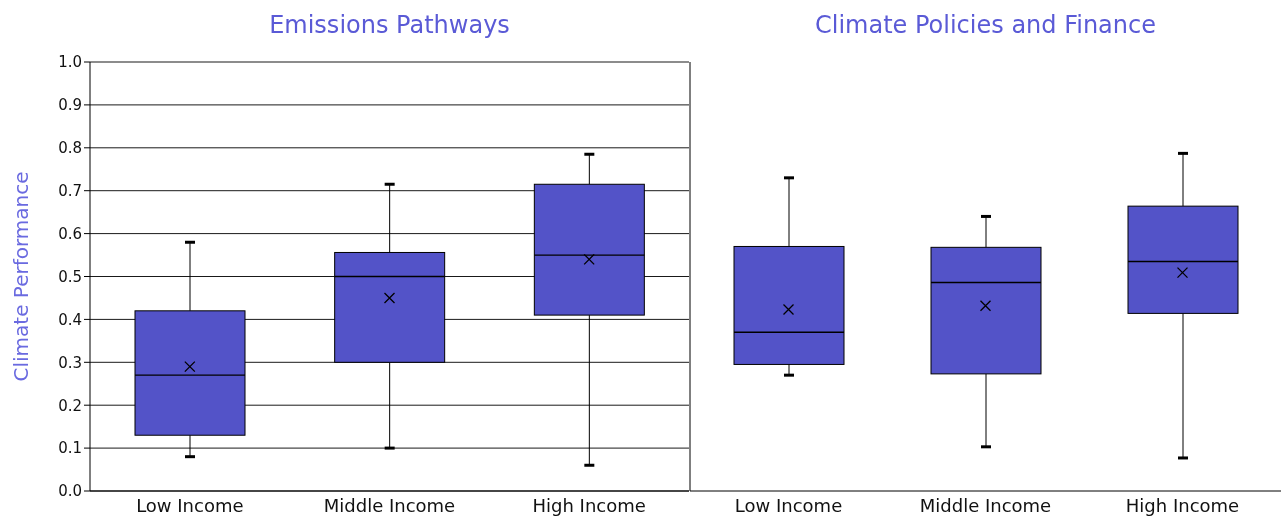 This screenshot has width=1281, height=521. Describe the element at coordinates (70, 362) in the screenshot. I see `y-tick-label: 0.3` at that location.